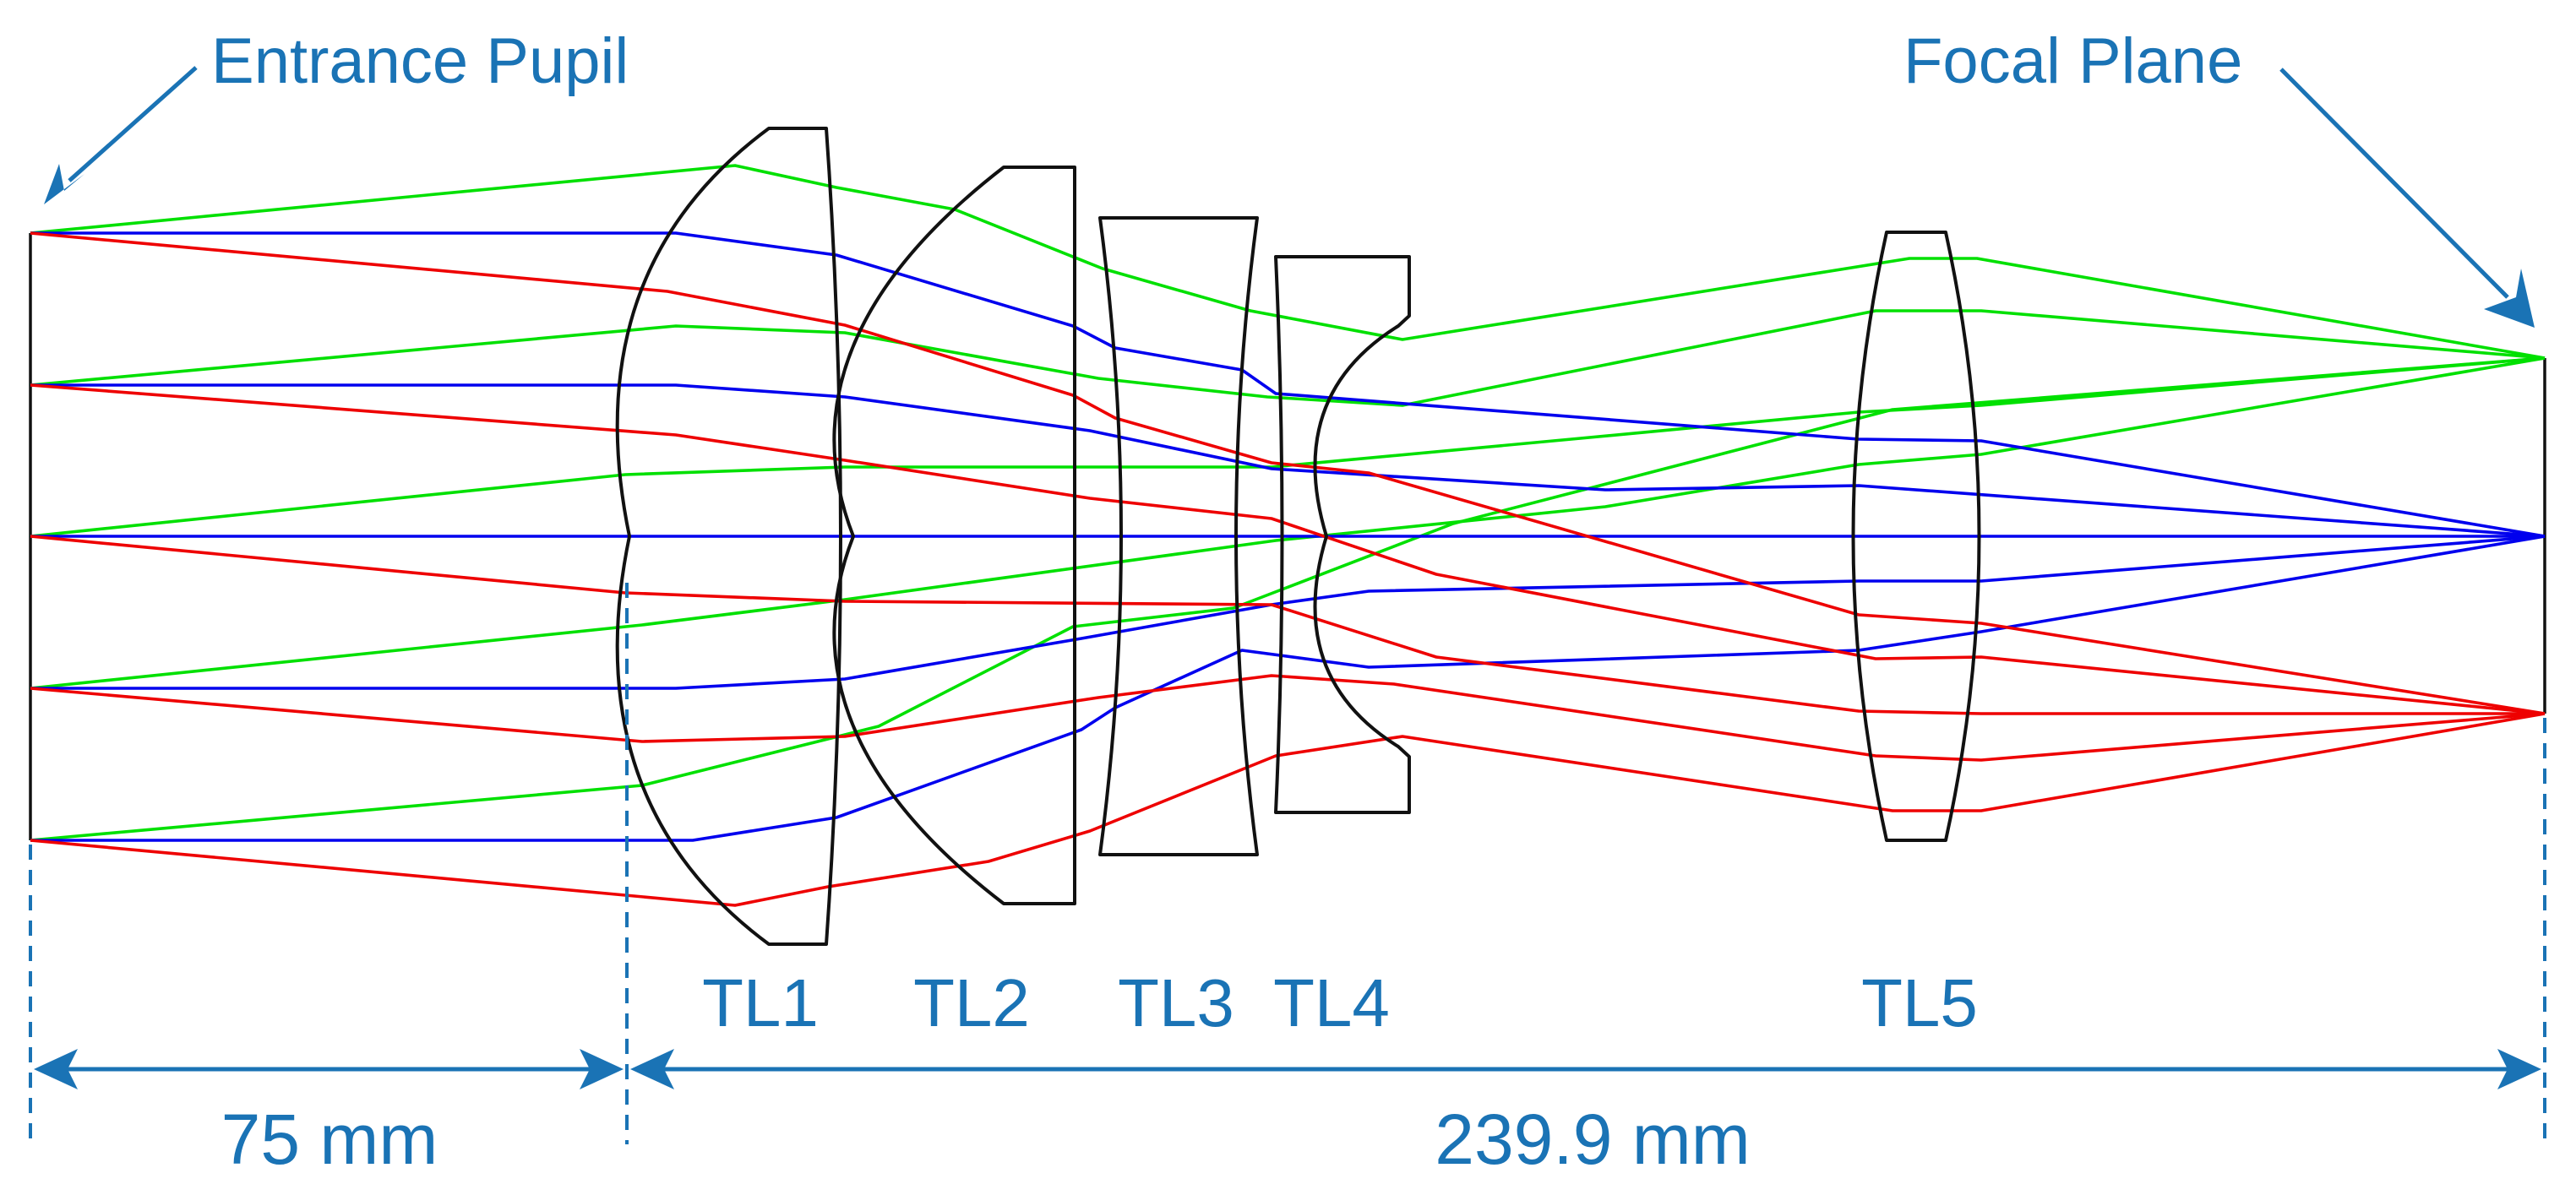 This screenshot has height=1195, width=2576. What do you see at coordinates (1176, 1002) in the screenshot?
I see `lens-label-tl3: TL3` at bounding box center [1176, 1002].